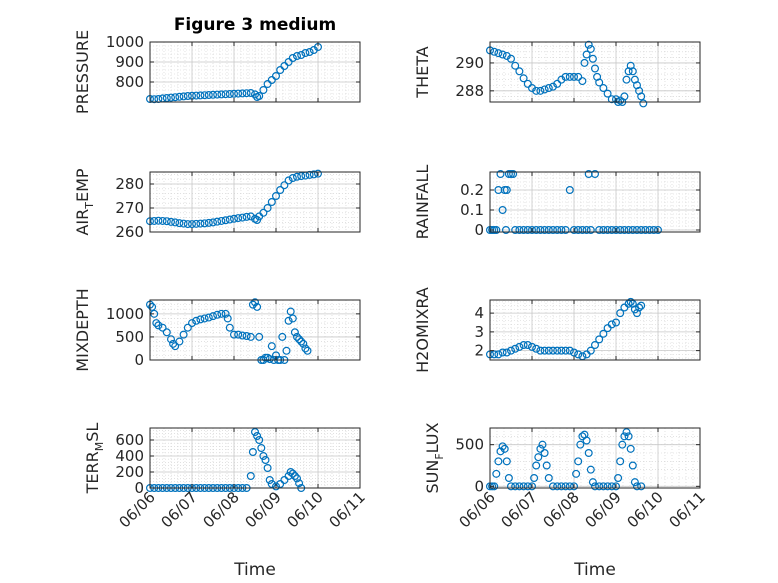 The height and width of the screenshot is (583, 778). I want to click on data-series, so click(234, 199).